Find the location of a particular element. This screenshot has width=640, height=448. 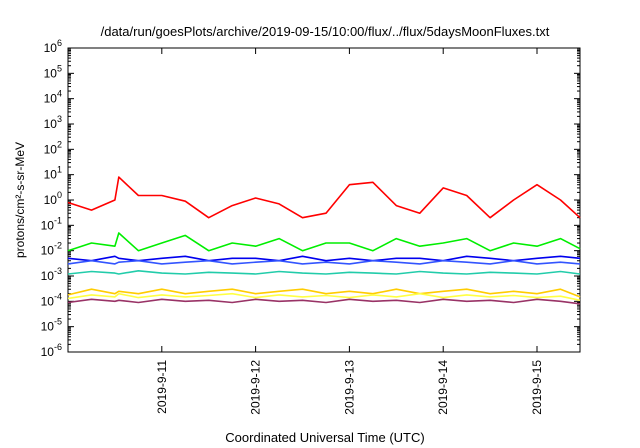

y-tick-label: 10⁰ is located at coordinates (53, 198).